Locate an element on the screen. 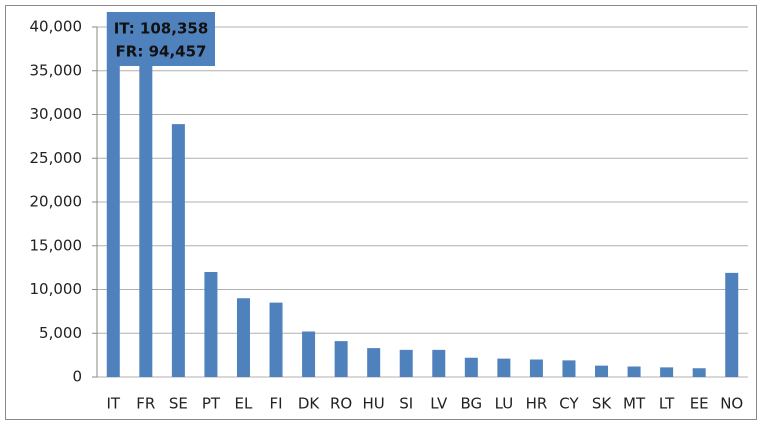  y-tick-label: 10,000 is located at coordinates (56, 289).